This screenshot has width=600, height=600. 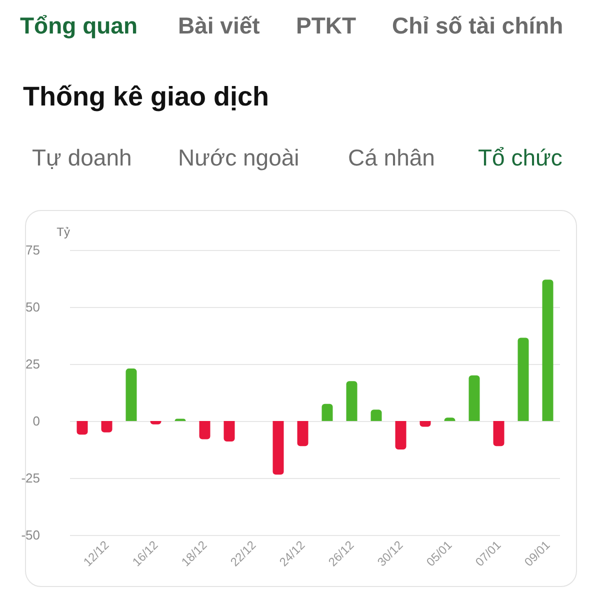 I want to click on text: Nước ngoài, so click(x=239, y=157).